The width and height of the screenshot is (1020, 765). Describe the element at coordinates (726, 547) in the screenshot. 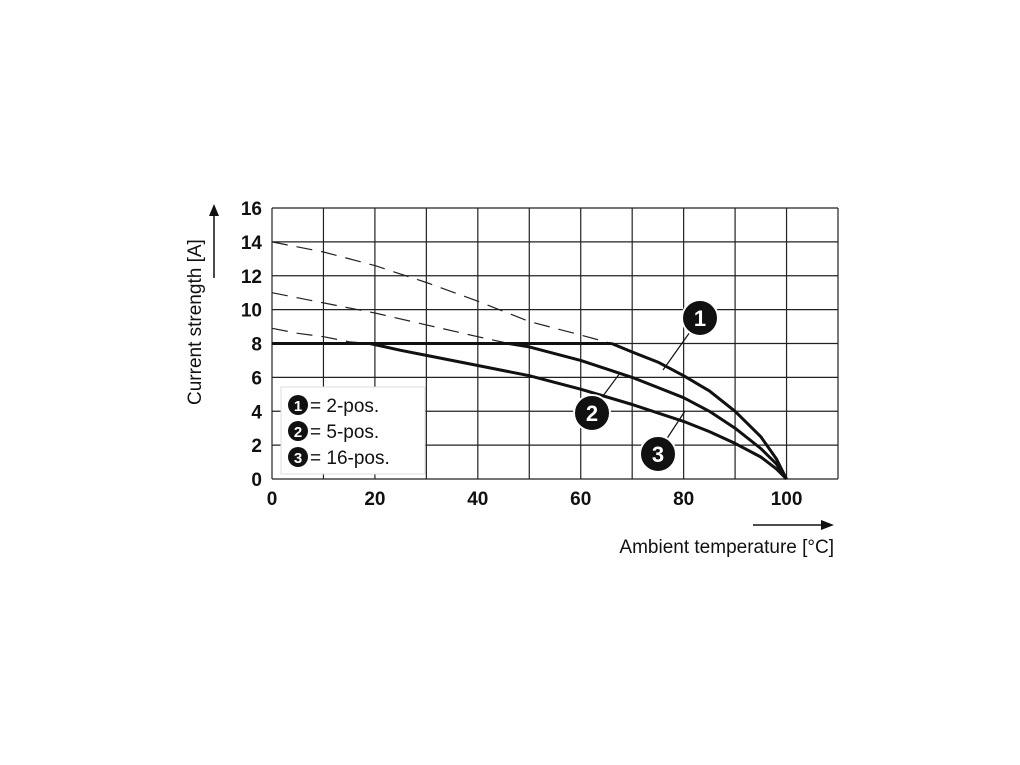

I see `x-axis-title: Ambient temperature [°C]` at that location.